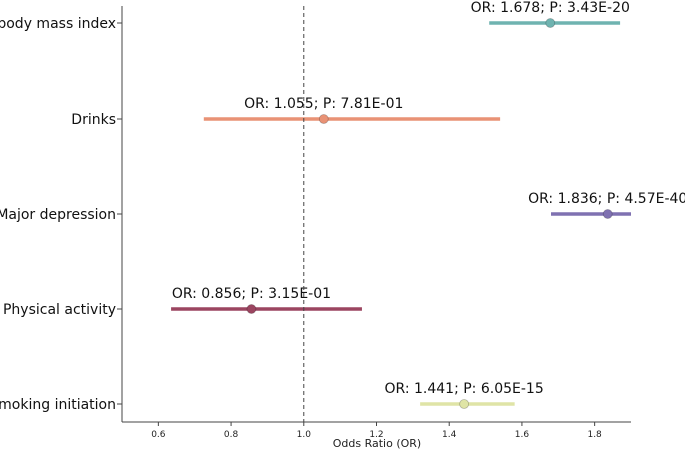 The height and width of the screenshot is (451, 685). I want to click on x-tick-label: 1.2, so click(376, 435).